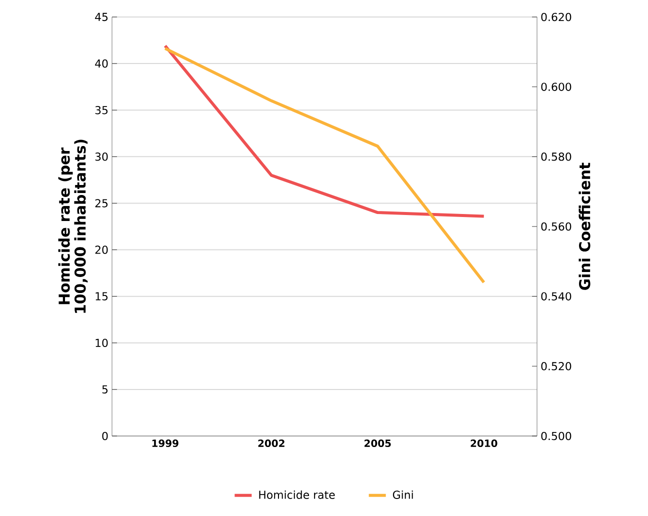  Describe the element at coordinates (271, 444) in the screenshot. I see `x-tick-label: 2002` at that location.